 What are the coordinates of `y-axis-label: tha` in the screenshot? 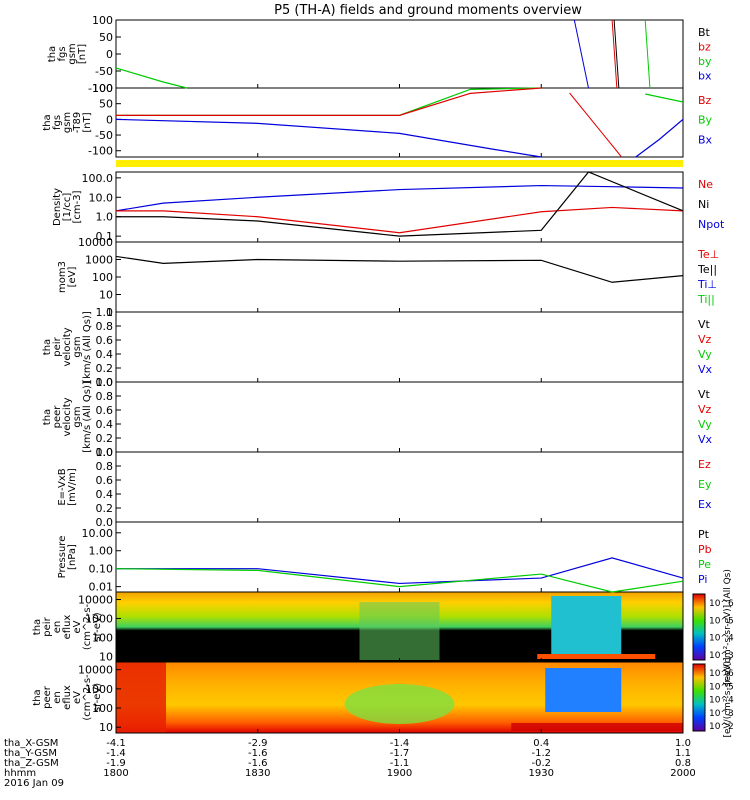 It's located at (47, 347).